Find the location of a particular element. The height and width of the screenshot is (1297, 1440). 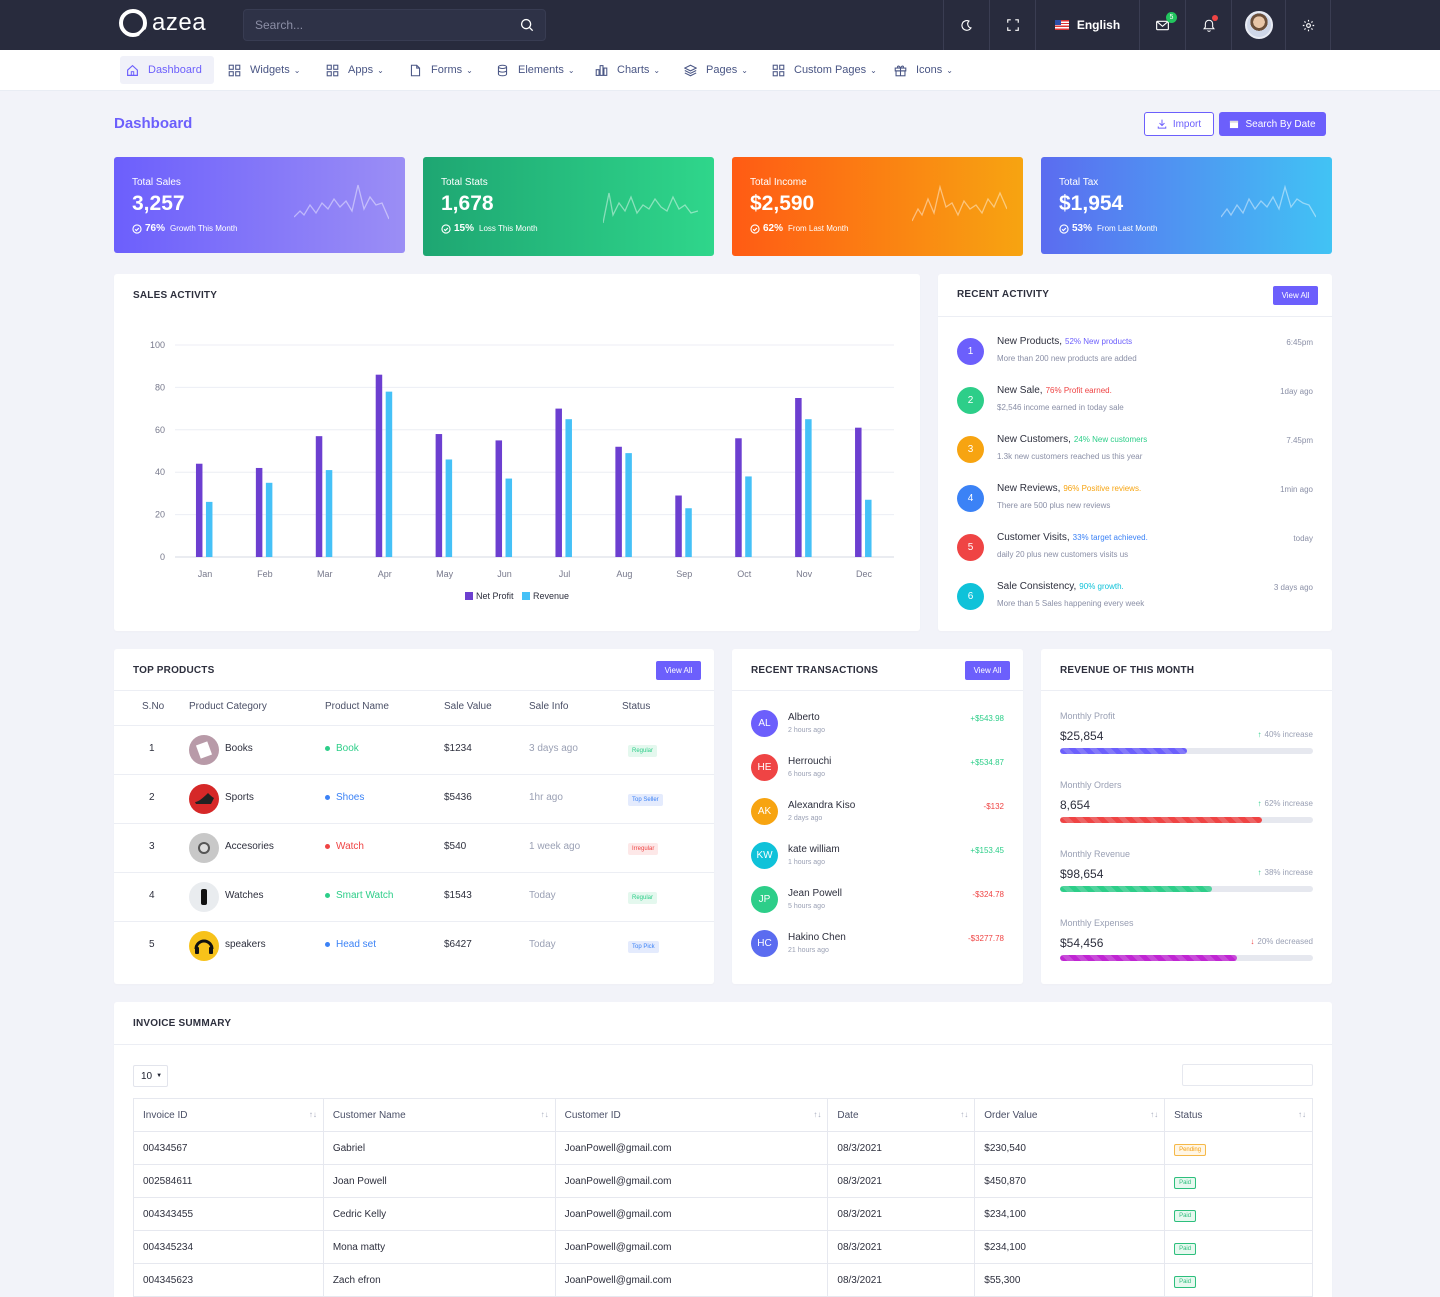

revenue-change-text: 62% increase is located at coordinates (1288, 803).